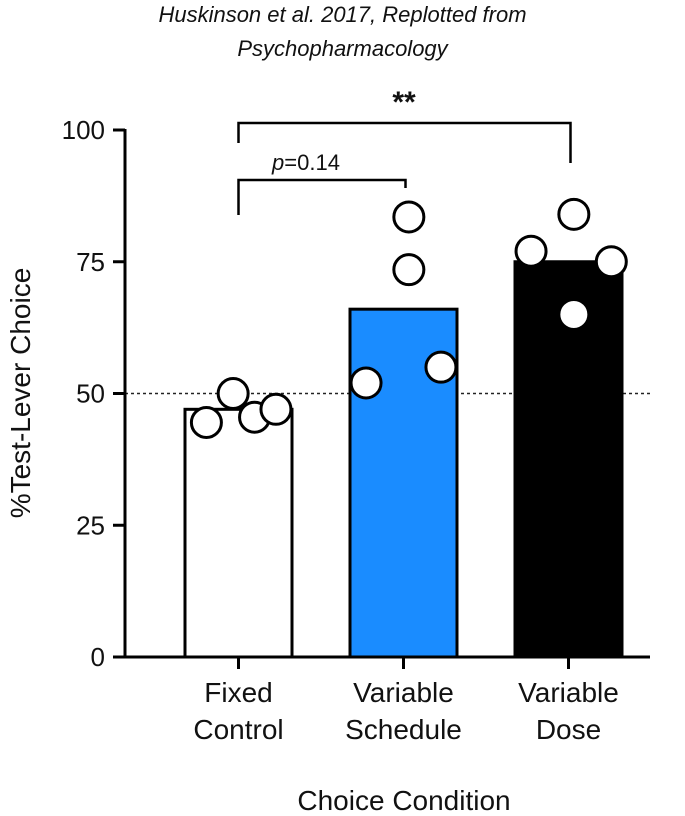 This screenshot has height=816, width=685. Describe the element at coordinates (305, 162) in the screenshot. I see `bracket-label-p: p=0.14` at that location.